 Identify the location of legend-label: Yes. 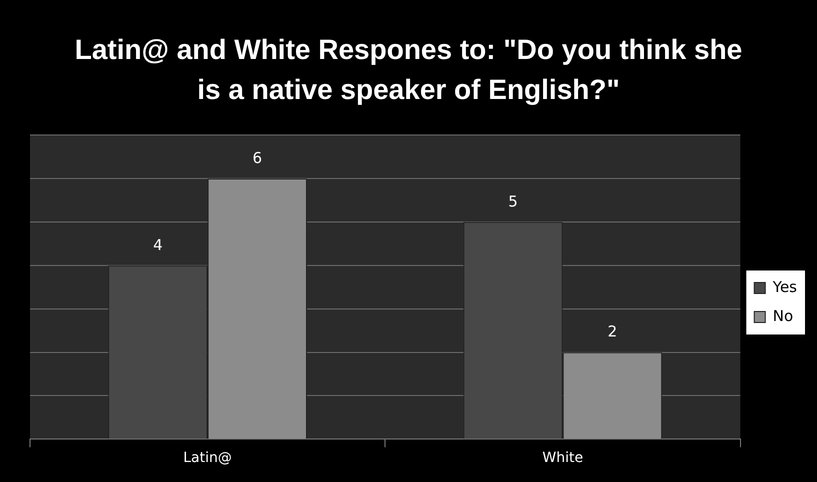
(785, 287).